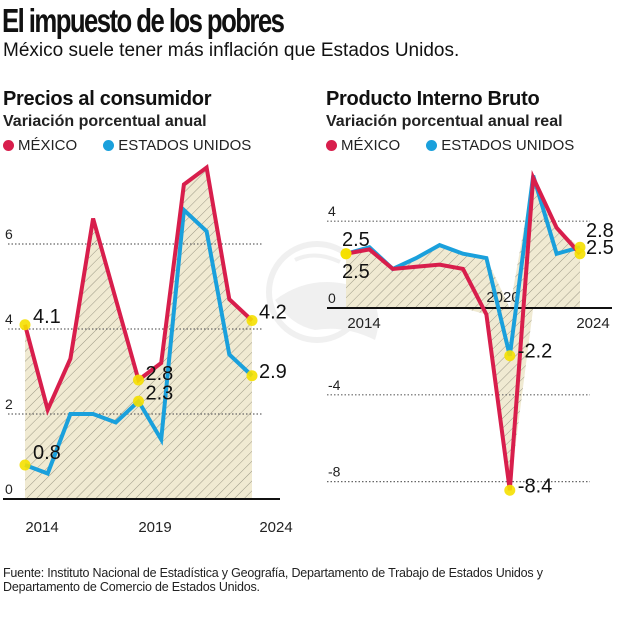  I want to click on y-tick-label: 2, so click(9, 404).